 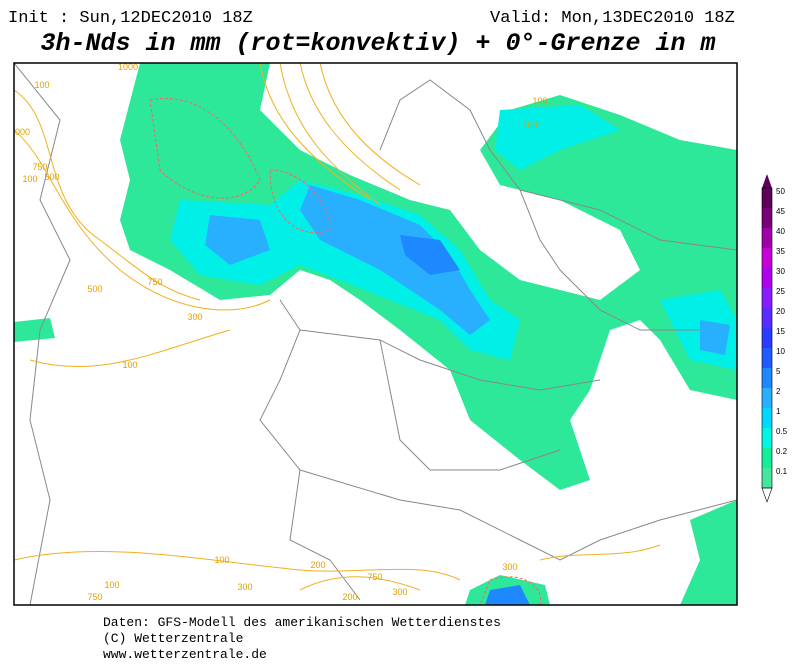 I want to click on valid-time: Valid: Mon,13DEC2010 18Z, so click(x=612, y=18).